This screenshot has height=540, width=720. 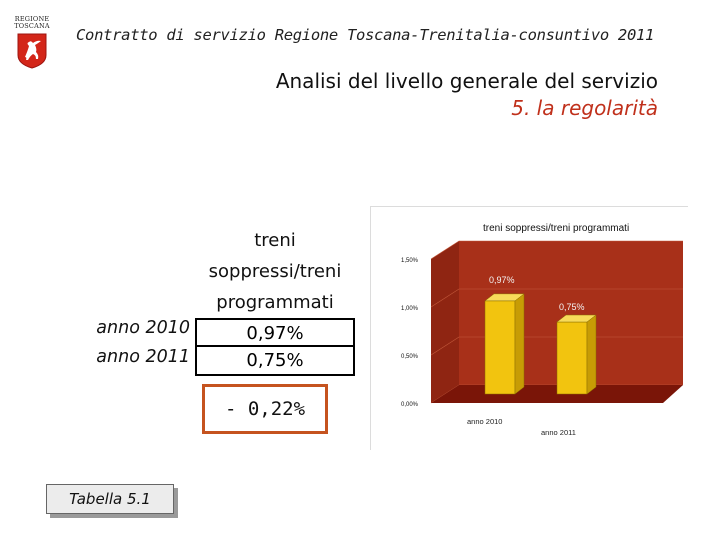 I want to click on row-label-2011: anno 2011, so click(x=143, y=357).